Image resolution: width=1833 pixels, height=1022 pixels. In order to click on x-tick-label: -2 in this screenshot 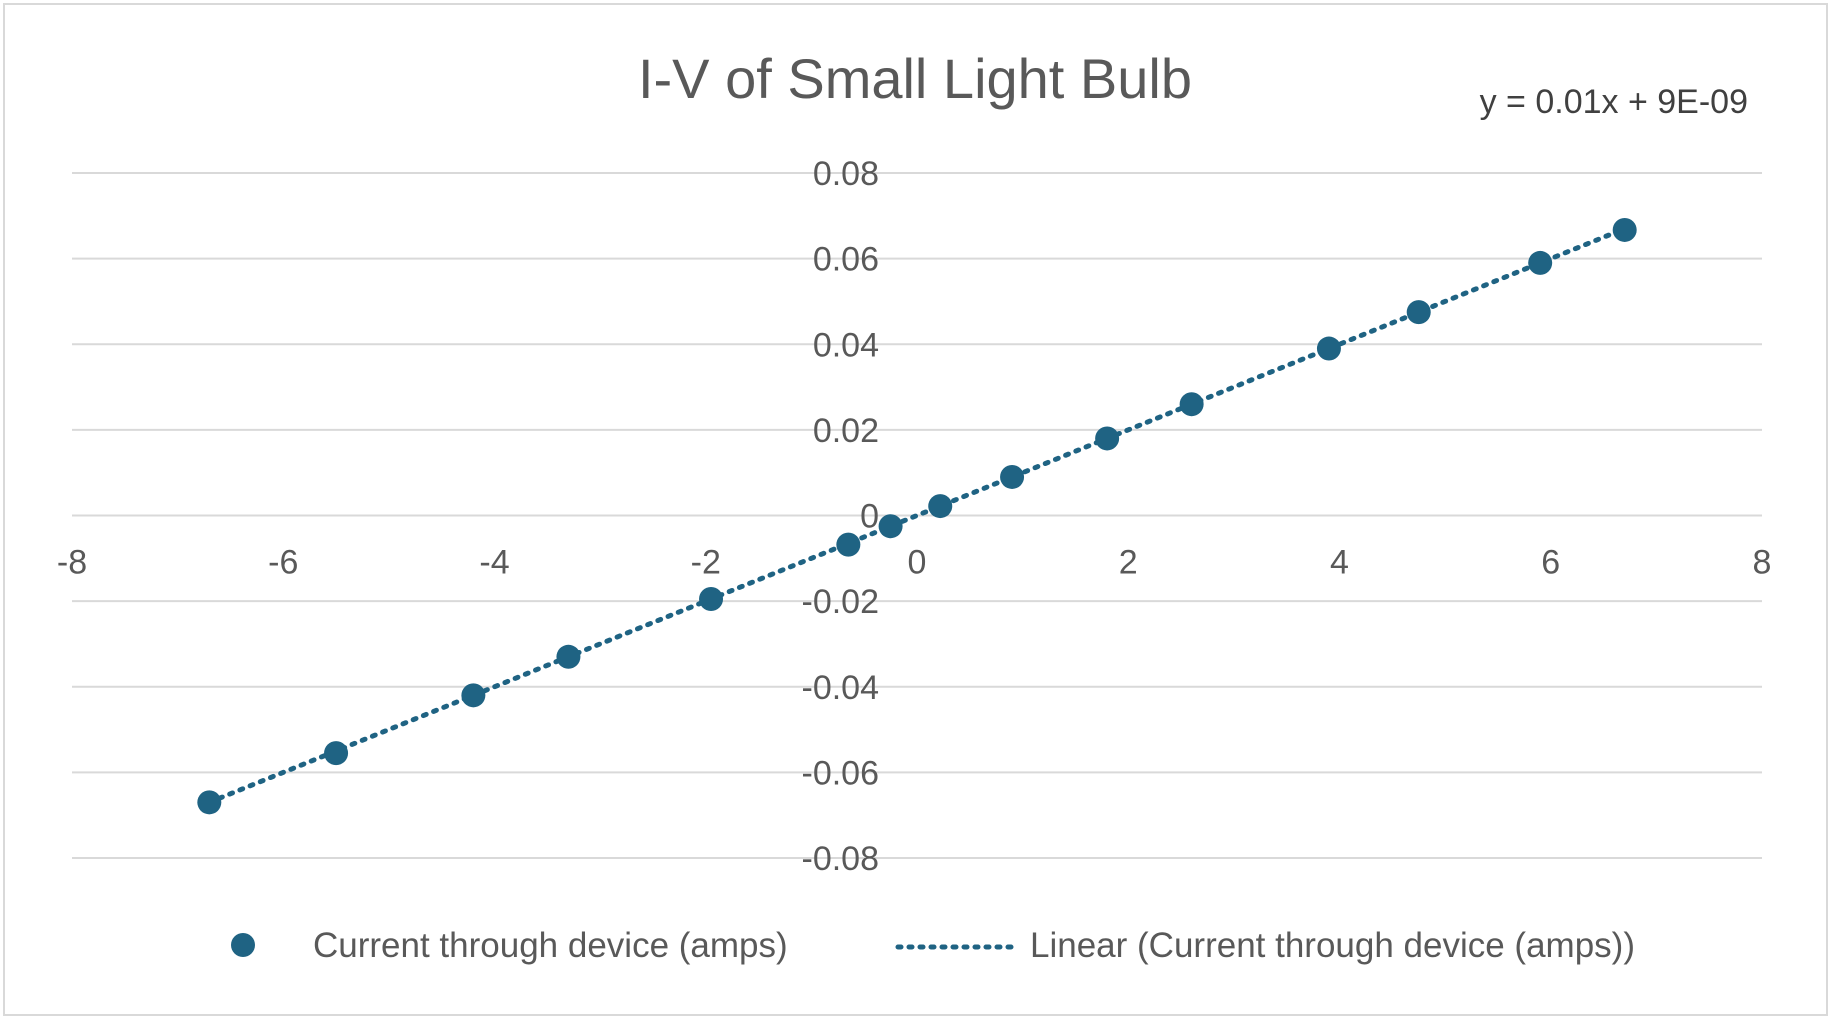, I will do `click(706, 563)`.